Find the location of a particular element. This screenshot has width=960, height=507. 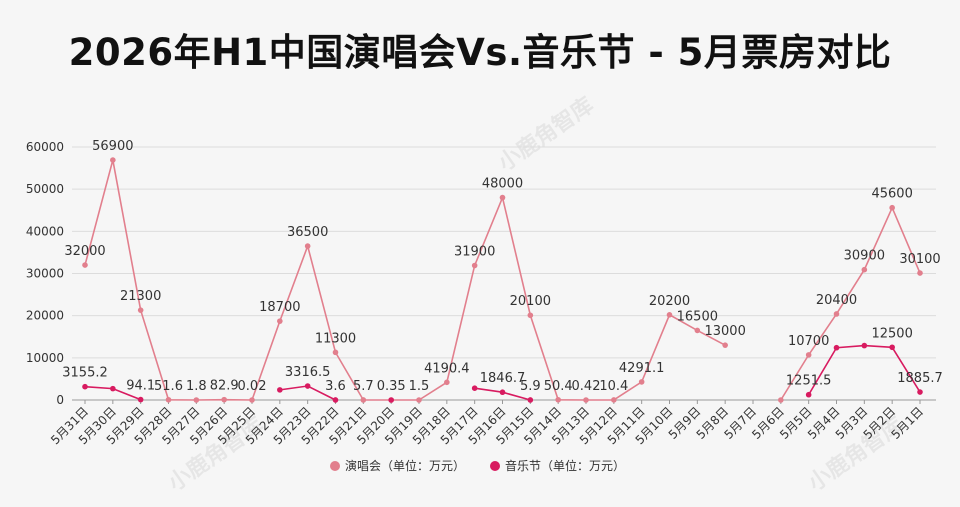

data-label: 5.7 is located at coordinates (363, 386).